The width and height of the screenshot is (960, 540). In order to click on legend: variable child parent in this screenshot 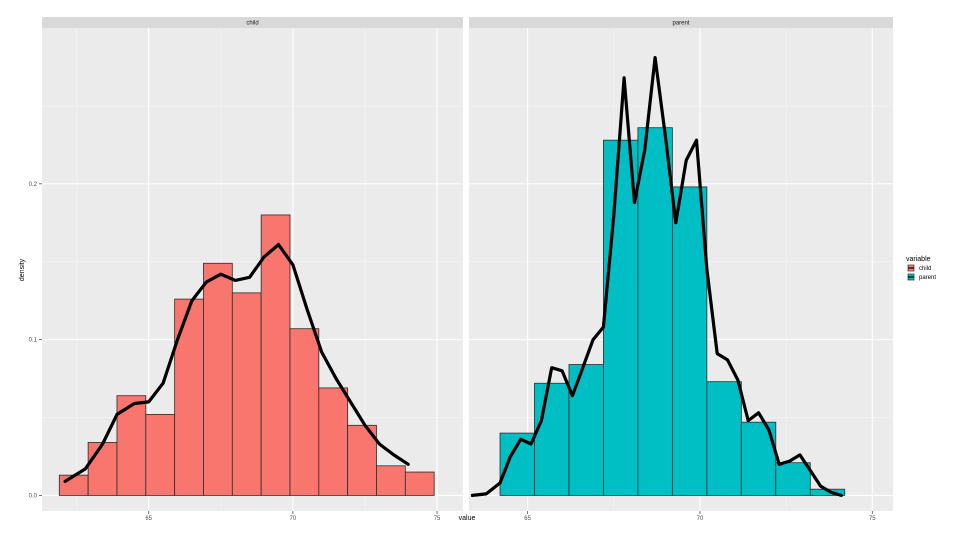, I will do `click(921, 268)`.